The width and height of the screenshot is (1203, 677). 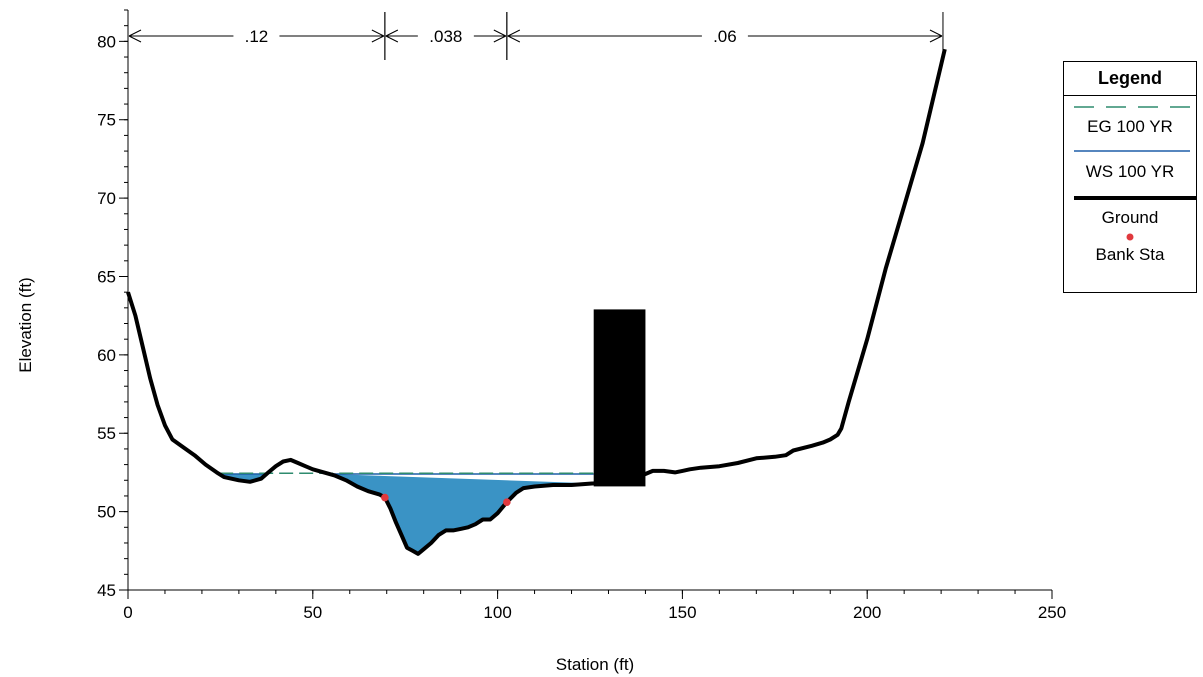 I want to click on y-tick-label: 80, so click(x=106, y=41).